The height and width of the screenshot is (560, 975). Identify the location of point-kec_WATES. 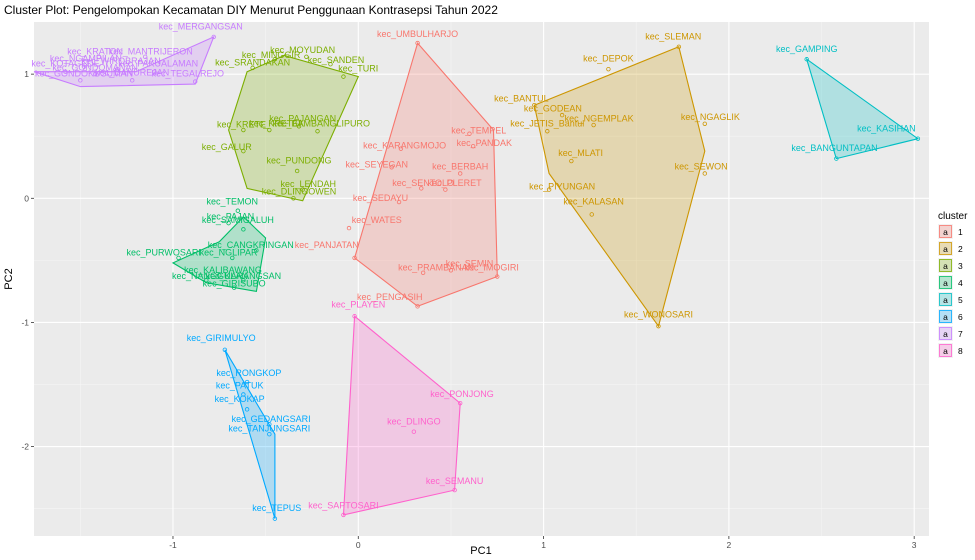
(349, 228).